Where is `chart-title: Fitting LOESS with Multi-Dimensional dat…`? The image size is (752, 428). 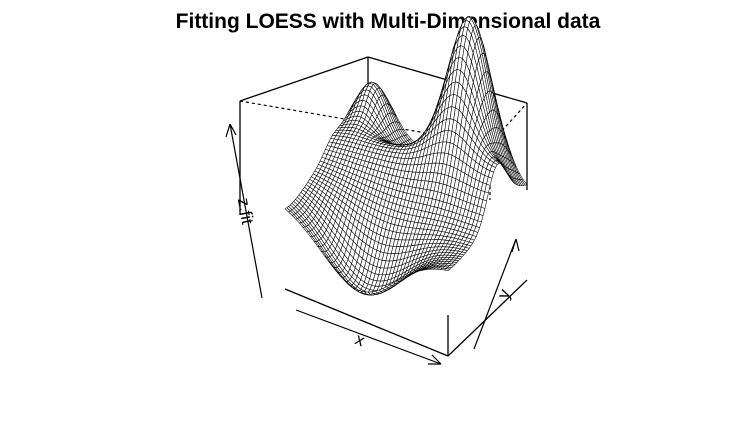
chart-title: Fitting LOESS with Multi-Dimensional dat… is located at coordinates (388, 21).